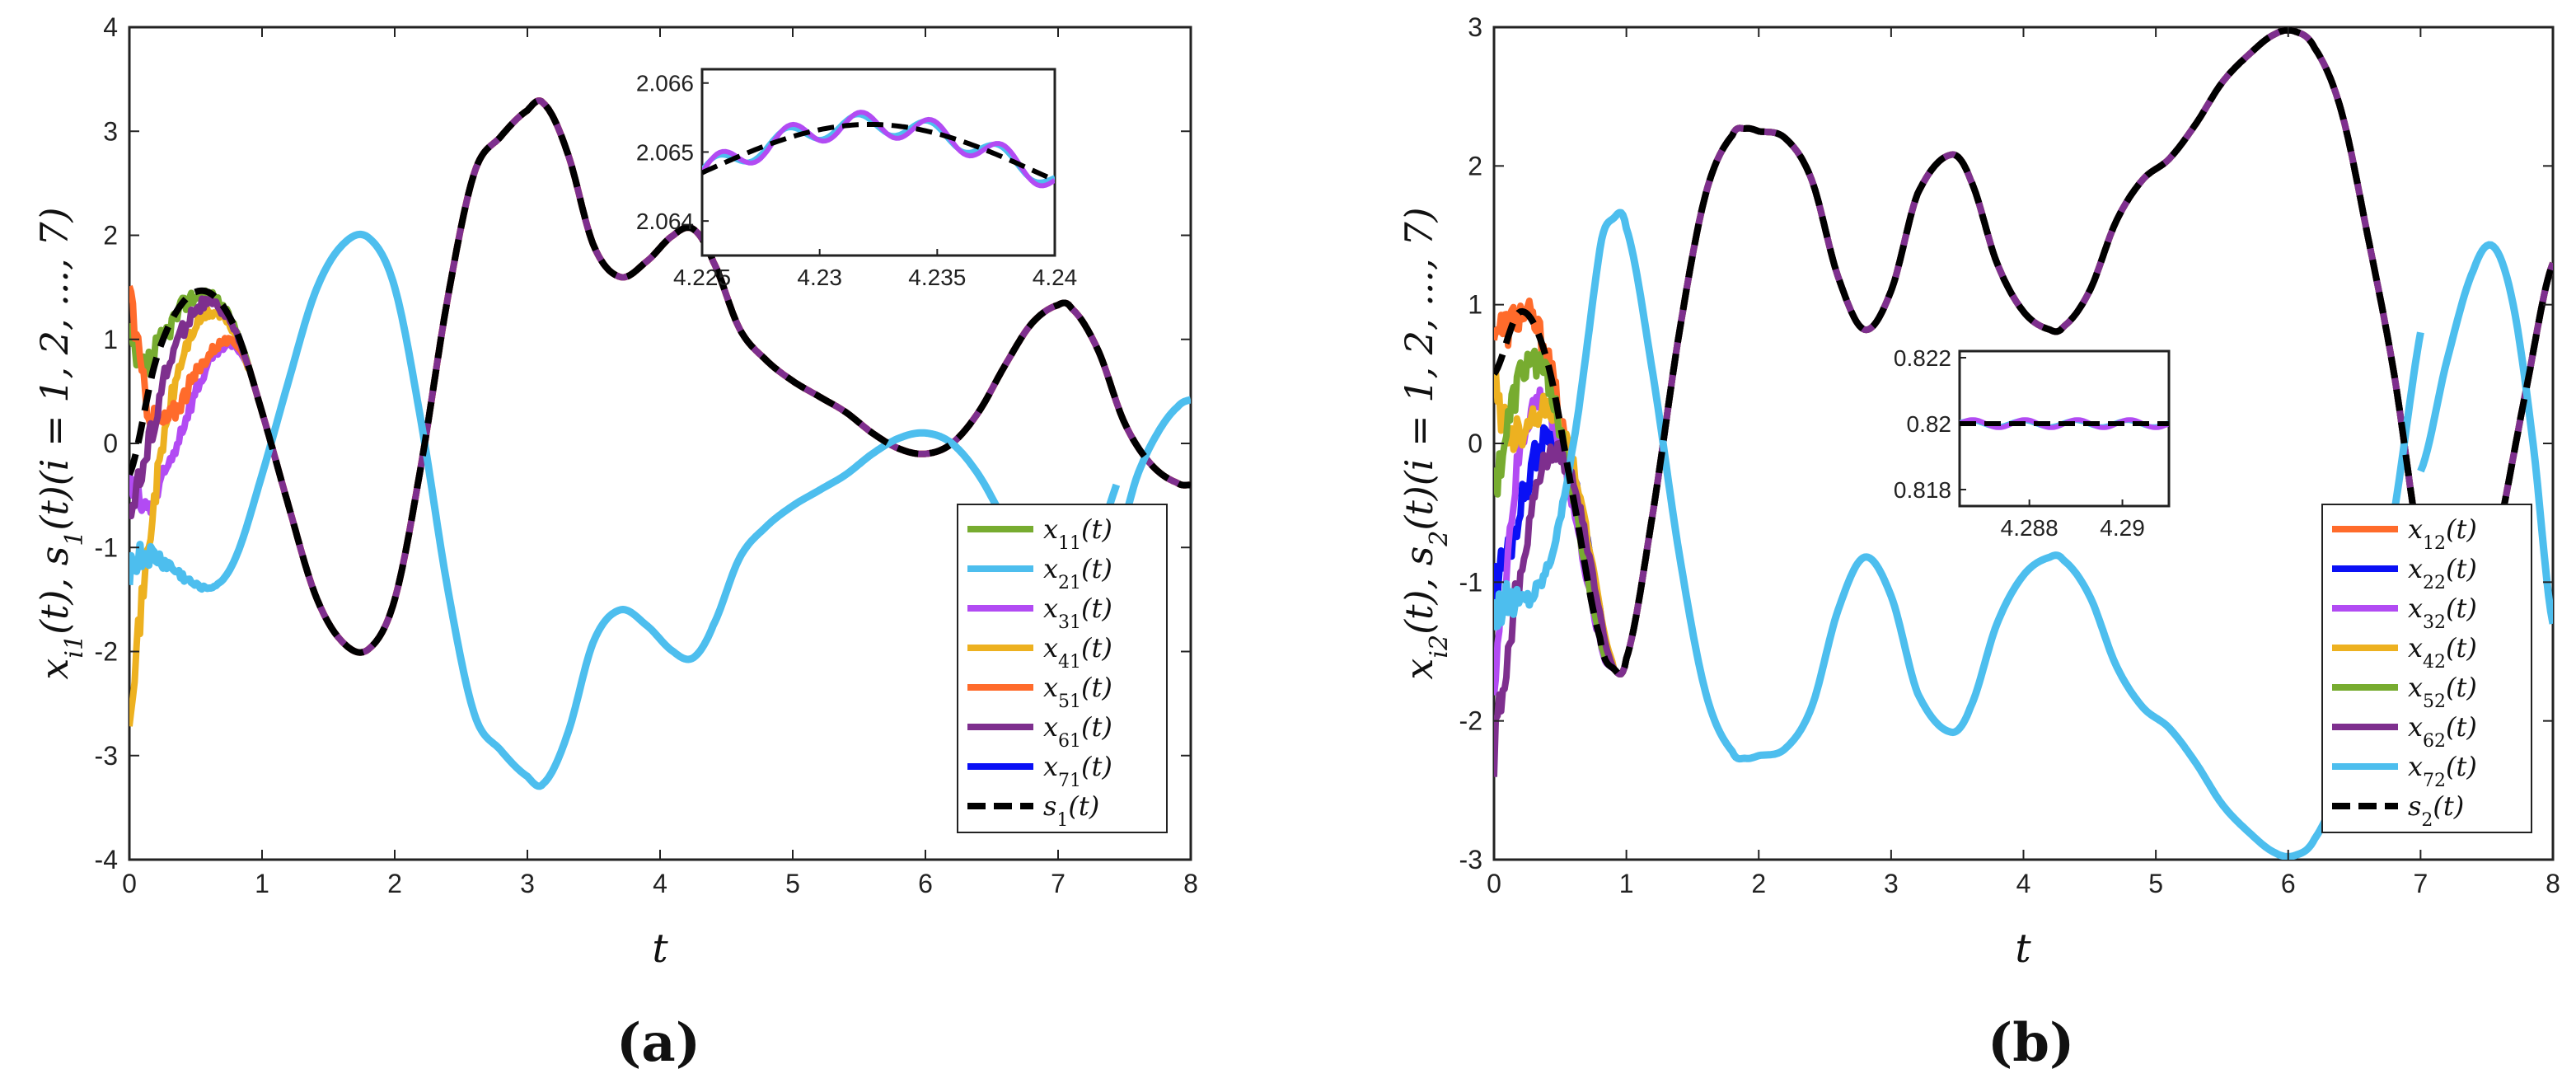 This screenshot has width=2576, height=1083. I want to click on panel-label-b: (b), so click(2031, 1043).